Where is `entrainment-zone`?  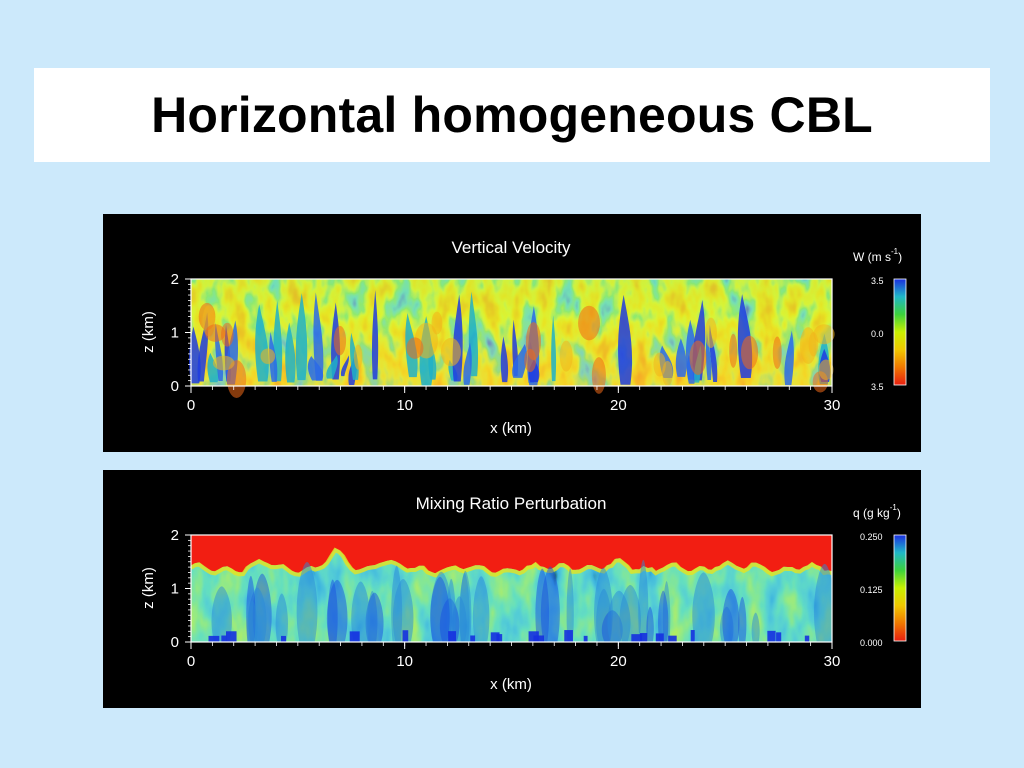
entrainment-zone is located at coordinates (511, 562).